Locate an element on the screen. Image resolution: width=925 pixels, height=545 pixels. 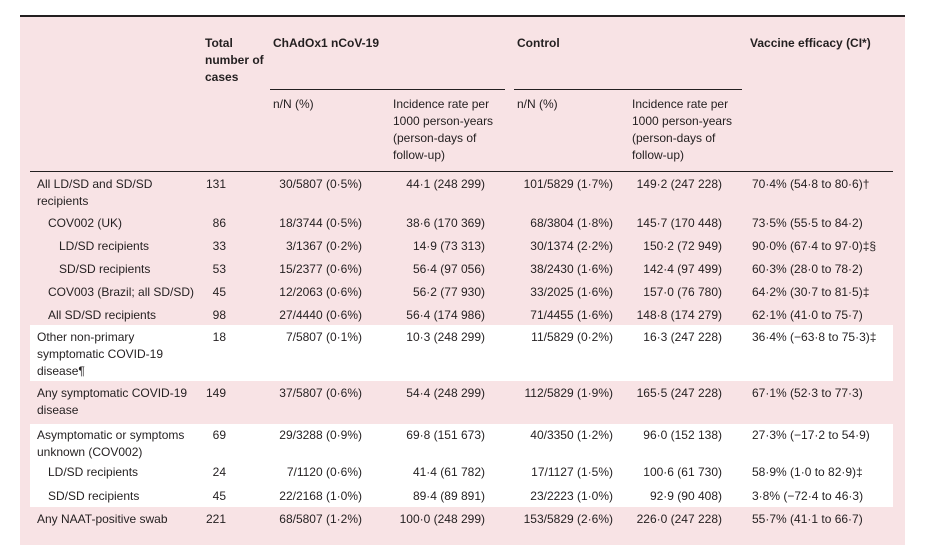
row-label: COV002 (UK) is located at coordinates (85, 223).